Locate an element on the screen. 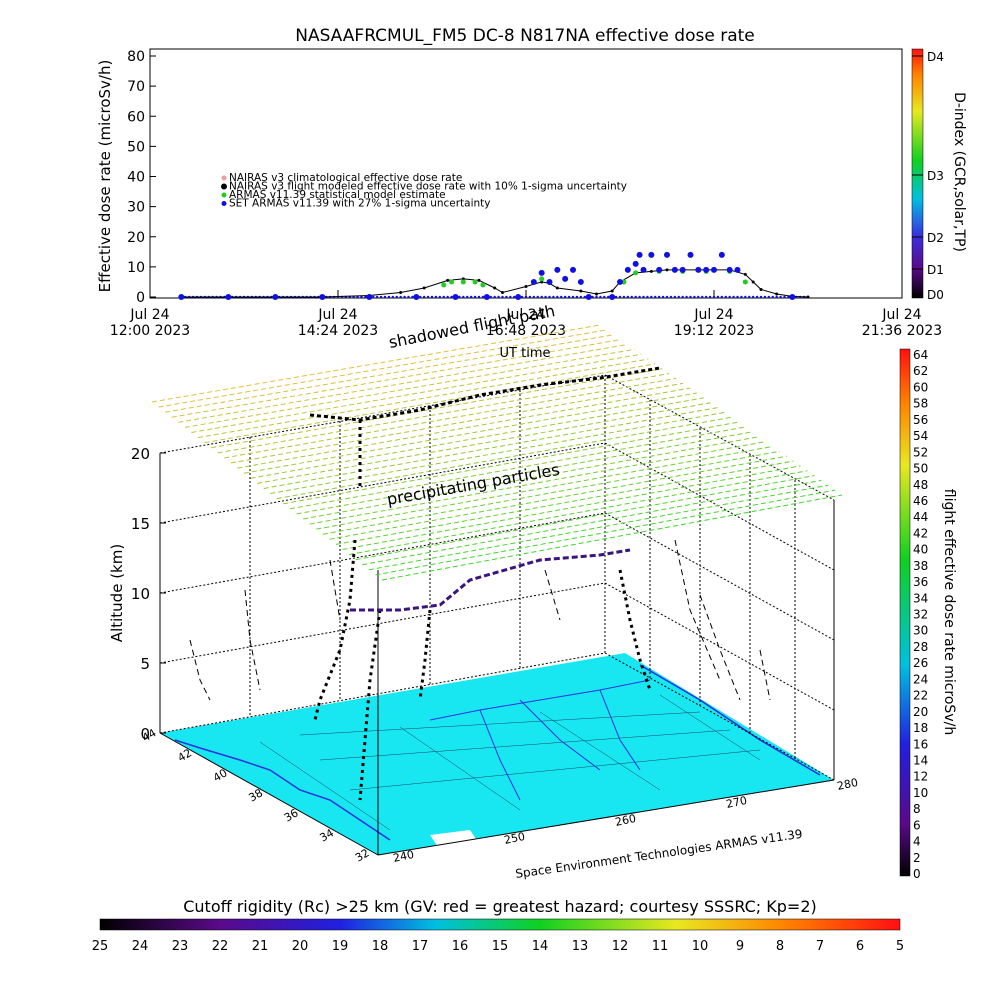 This screenshot has width=1000, height=1000. altitude-tick-label: 20 is located at coordinates (140, 454).